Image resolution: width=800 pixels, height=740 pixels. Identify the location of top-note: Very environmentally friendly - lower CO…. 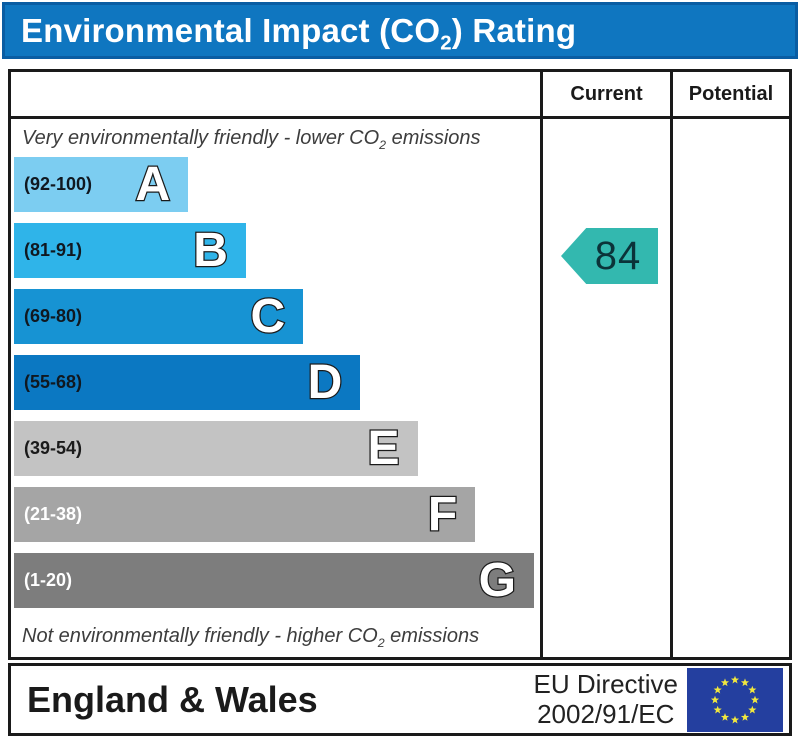
(251, 139).